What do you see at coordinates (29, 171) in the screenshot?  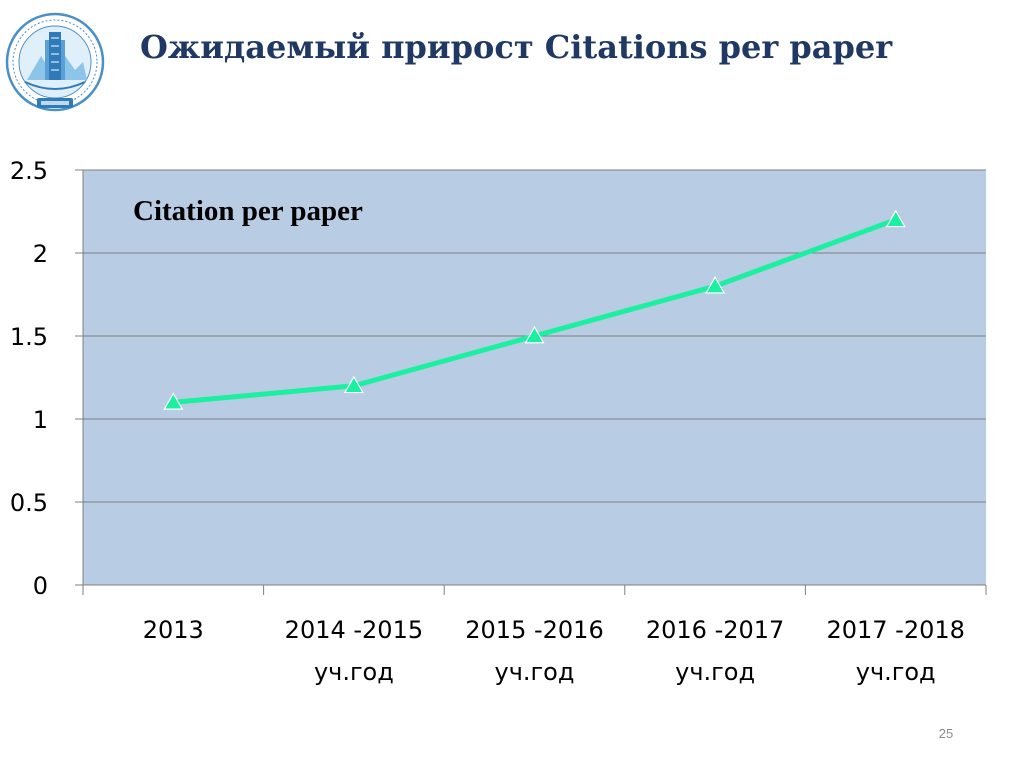 I see `y-tick-label: 2.5` at bounding box center [29, 171].